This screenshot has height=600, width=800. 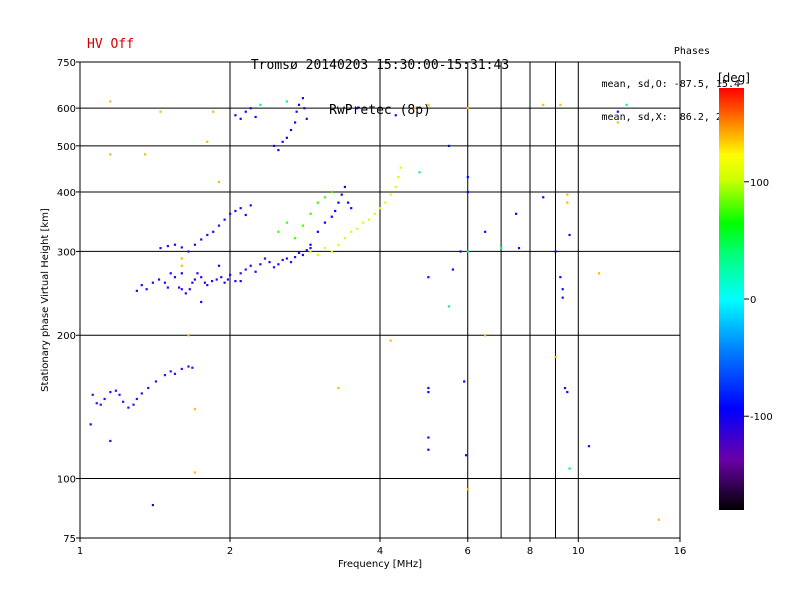 I want to click on y-tick-label: 400, so click(x=66, y=193).